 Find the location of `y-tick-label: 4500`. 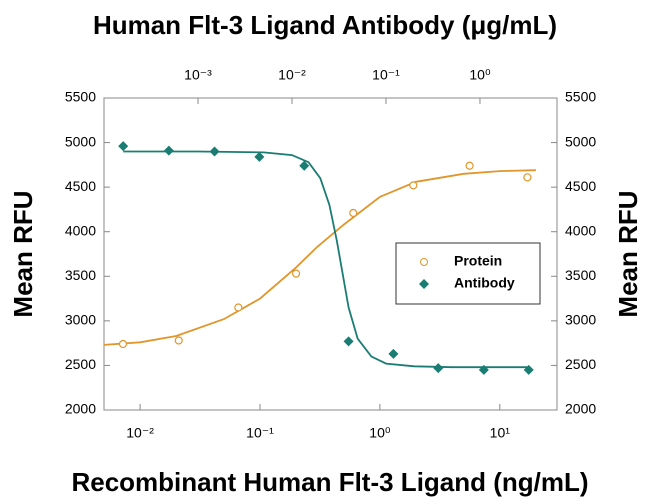

y-tick-label: 4500 is located at coordinates (80, 186).